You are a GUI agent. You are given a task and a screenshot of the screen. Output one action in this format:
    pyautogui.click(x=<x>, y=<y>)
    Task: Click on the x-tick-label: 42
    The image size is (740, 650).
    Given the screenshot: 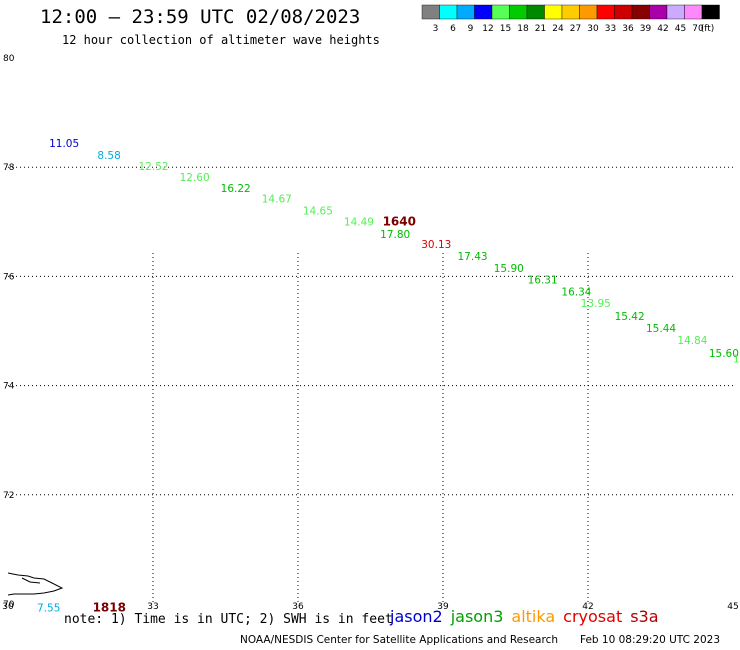 What is the action you would take?
    pyautogui.click(x=587, y=607)
    